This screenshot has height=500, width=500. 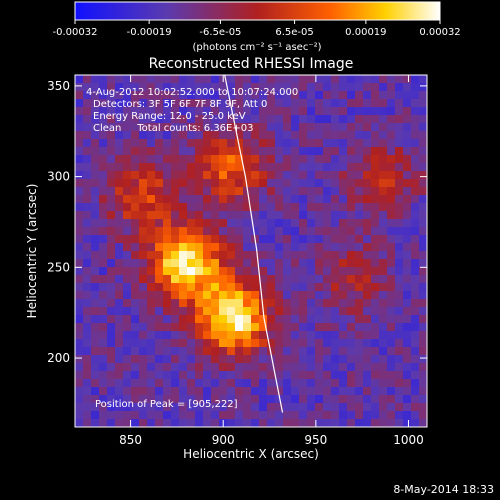 I want to click on y-tick-label: 250, so click(x=58, y=267).